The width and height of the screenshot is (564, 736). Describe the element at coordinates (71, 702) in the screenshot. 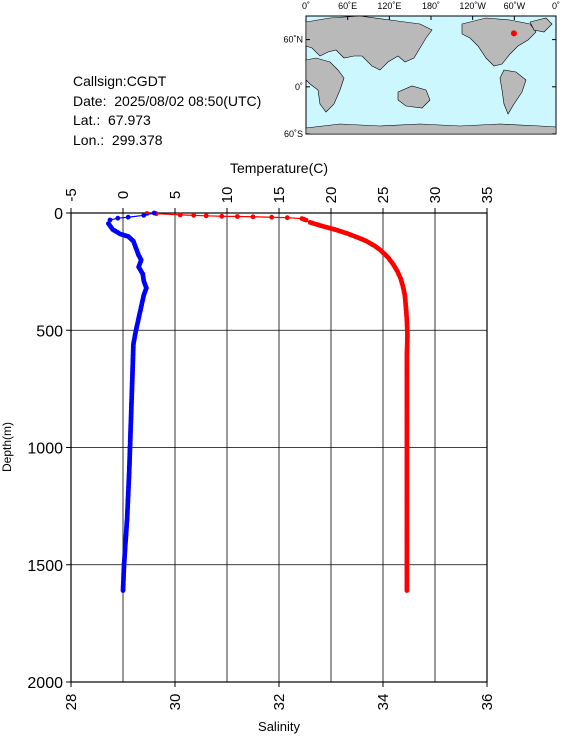

I see `salinity-tick-label: 28` at that location.